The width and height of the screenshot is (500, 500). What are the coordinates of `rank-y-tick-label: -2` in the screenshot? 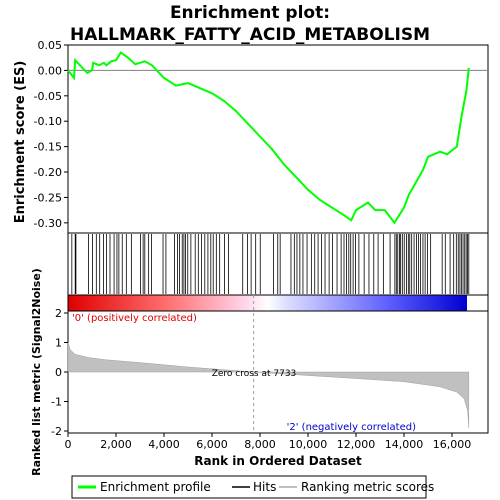 It's located at (56, 431).